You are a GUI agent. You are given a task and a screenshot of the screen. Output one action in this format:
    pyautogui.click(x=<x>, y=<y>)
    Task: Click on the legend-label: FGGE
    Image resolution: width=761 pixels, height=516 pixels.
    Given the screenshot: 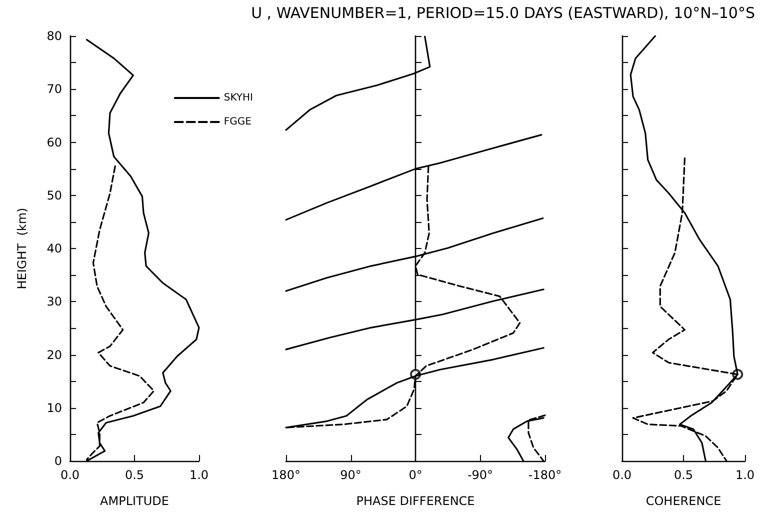 What is the action you would take?
    pyautogui.click(x=238, y=122)
    